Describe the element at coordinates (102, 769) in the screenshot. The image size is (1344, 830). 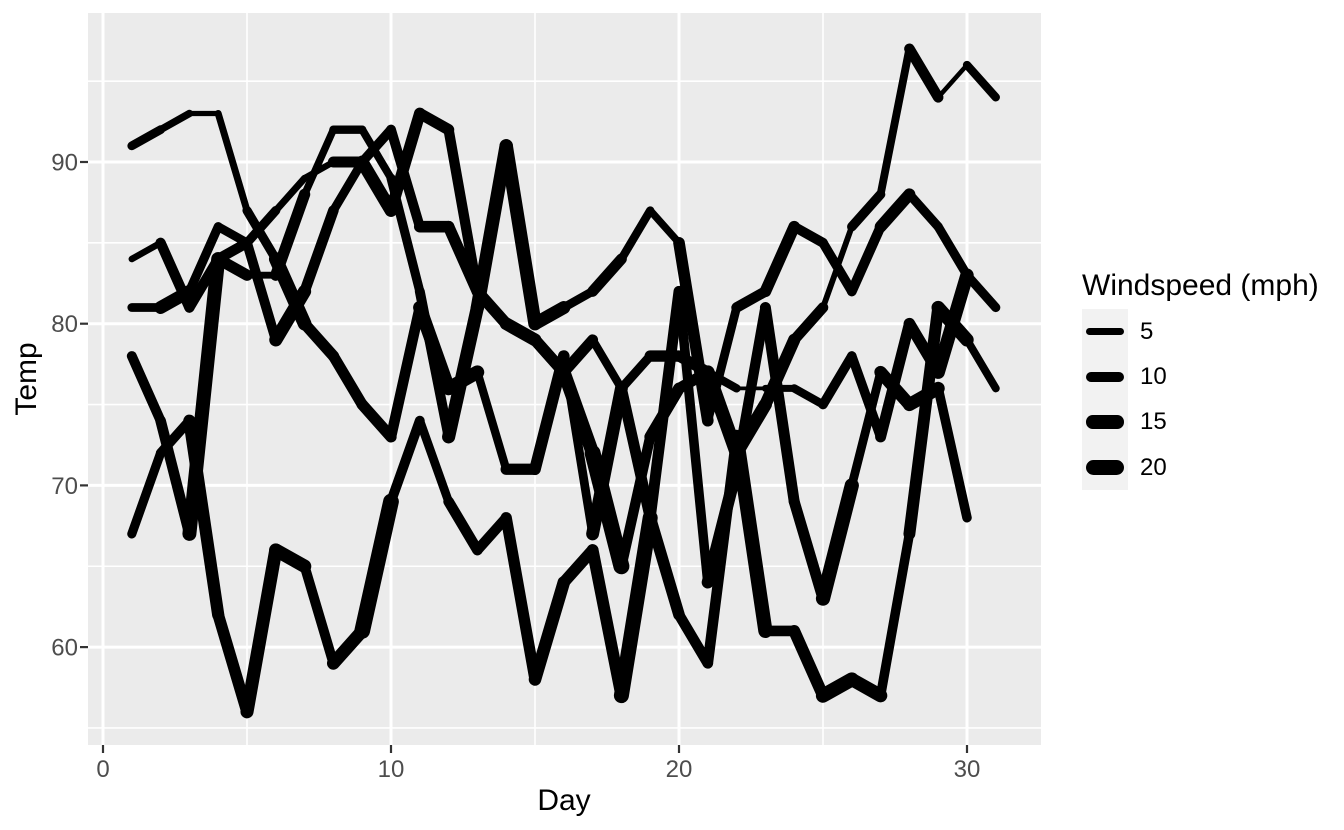
I see `x-tick-label: 0` at that location.